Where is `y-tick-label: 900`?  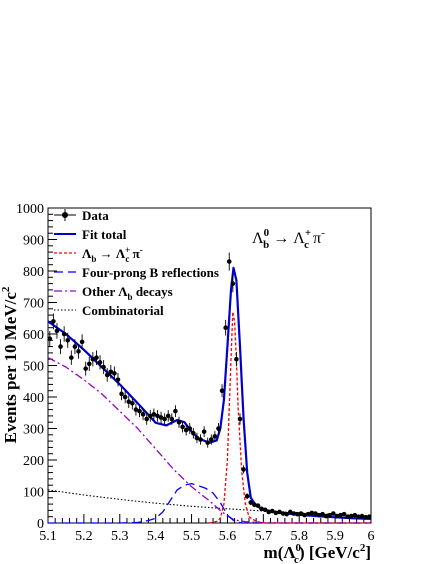
y-tick-label: 900 is located at coordinates (33, 241).